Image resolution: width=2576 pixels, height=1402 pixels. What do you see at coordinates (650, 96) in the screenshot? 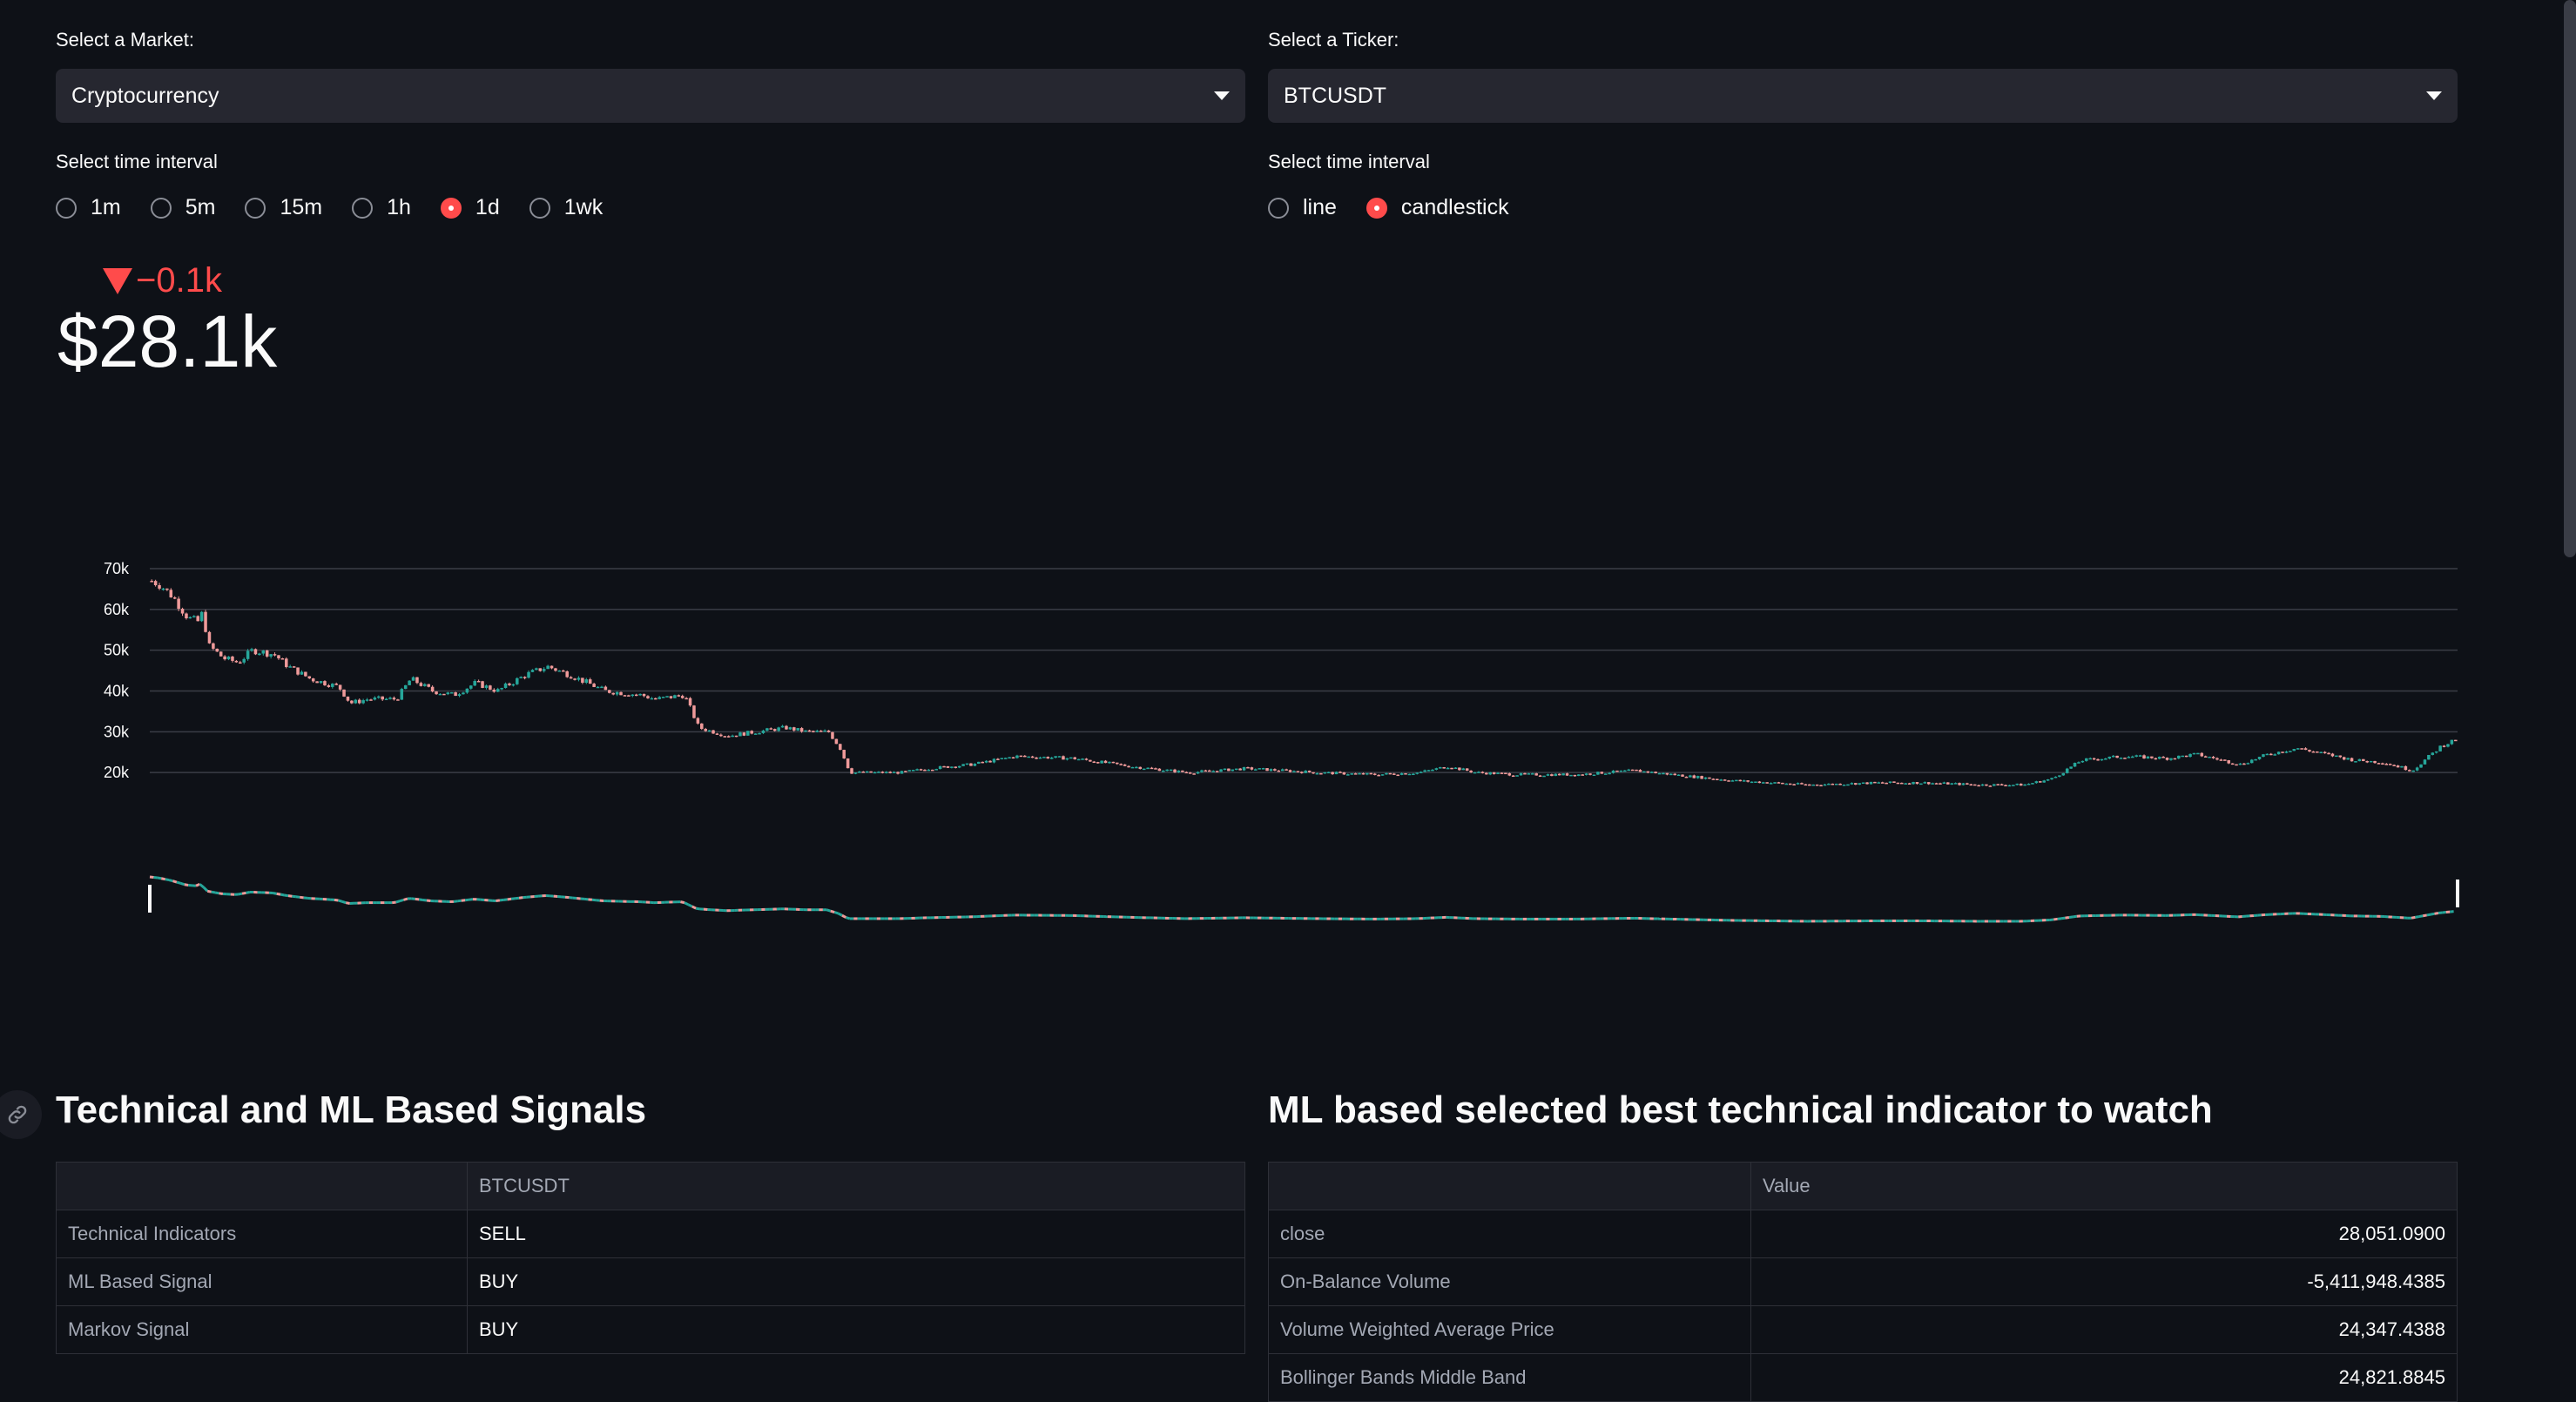
I see `market-select: Cryptocurrency` at bounding box center [650, 96].